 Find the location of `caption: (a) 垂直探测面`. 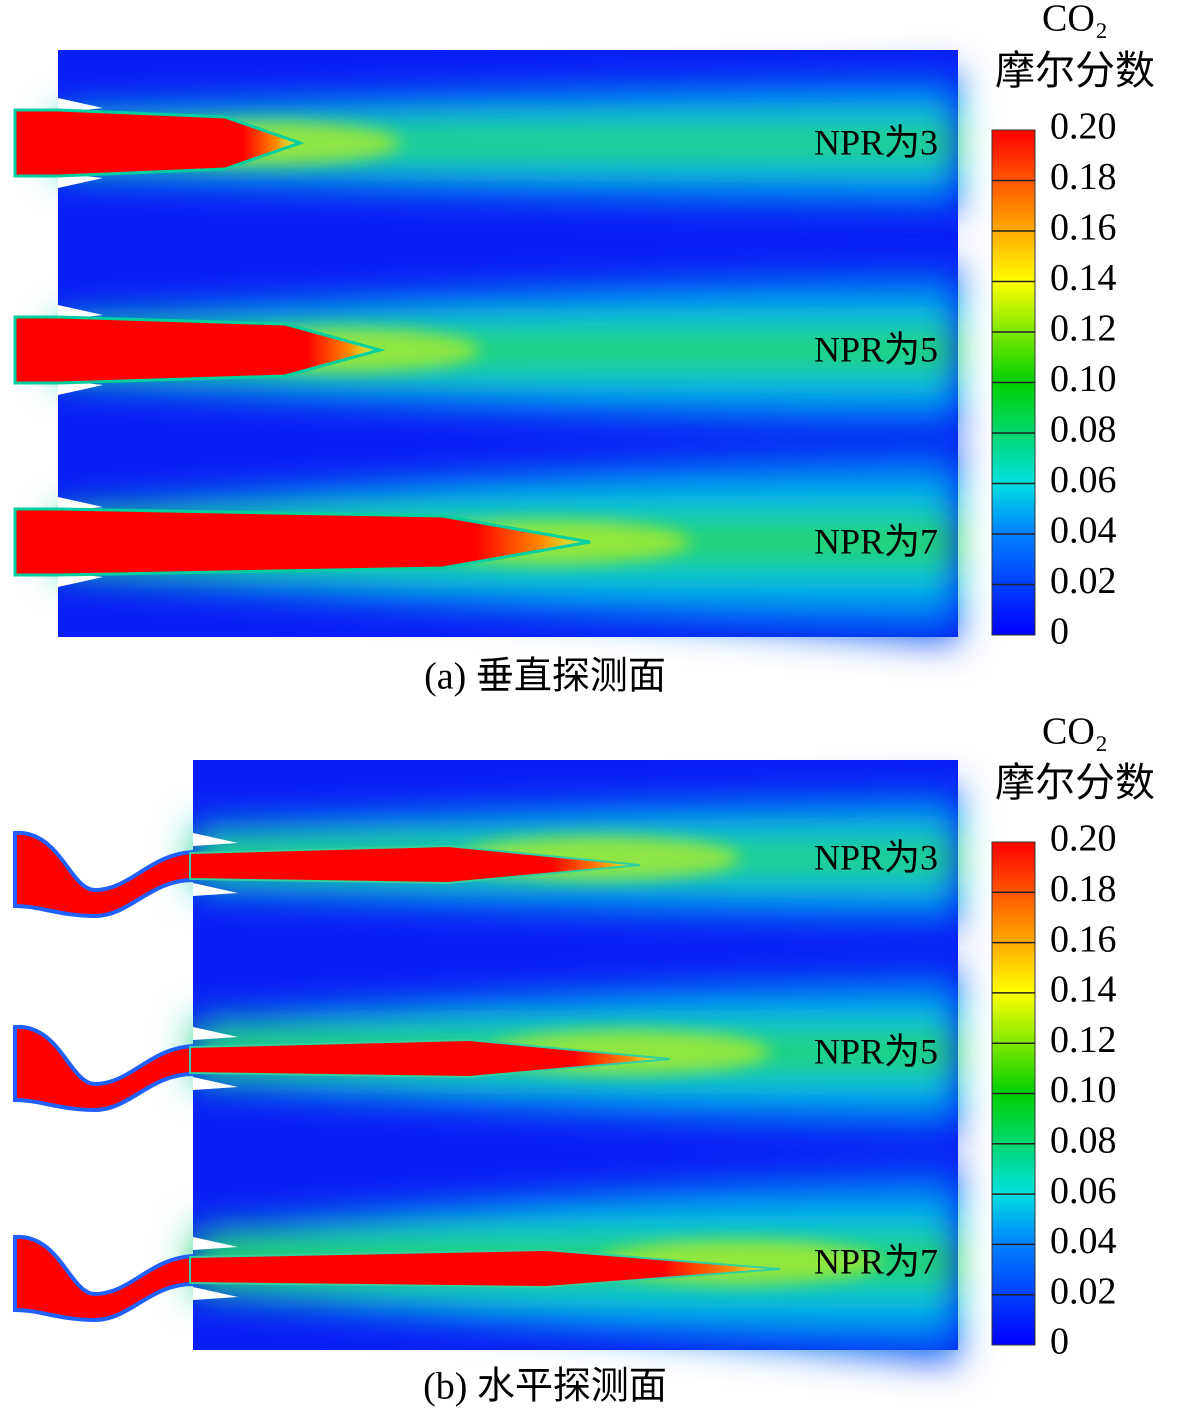

caption: (a) 垂直探测面 is located at coordinates (545, 677).